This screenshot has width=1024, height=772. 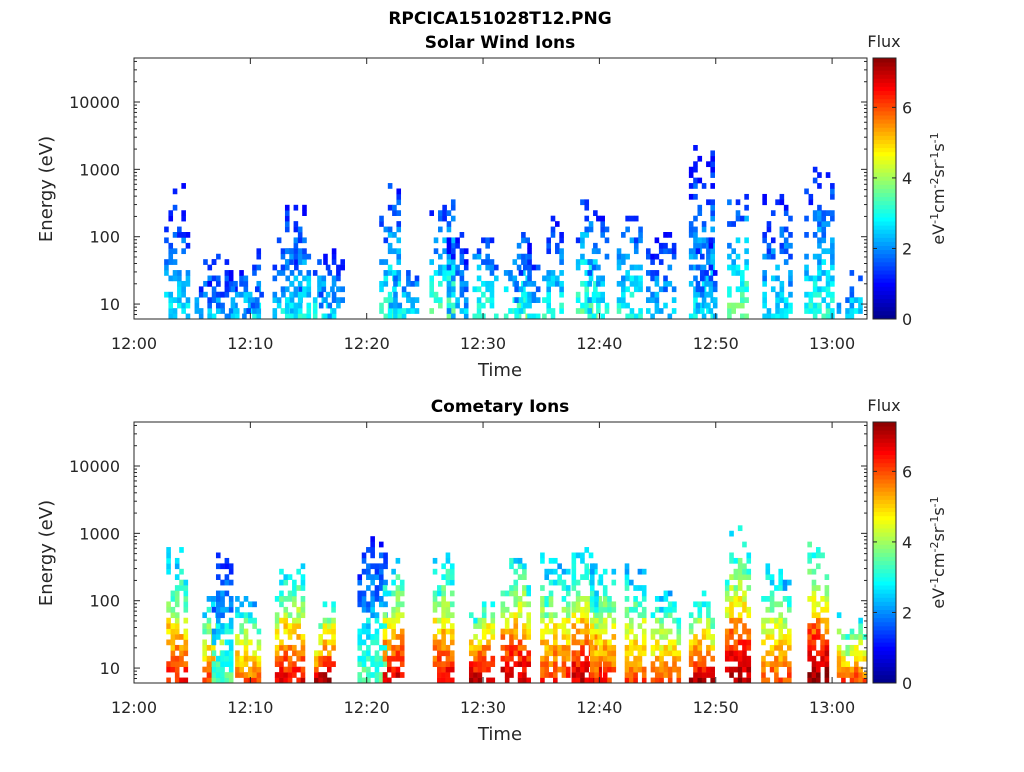 I want to click on x-tick-label: 12:30, so click(x=483, y=707).